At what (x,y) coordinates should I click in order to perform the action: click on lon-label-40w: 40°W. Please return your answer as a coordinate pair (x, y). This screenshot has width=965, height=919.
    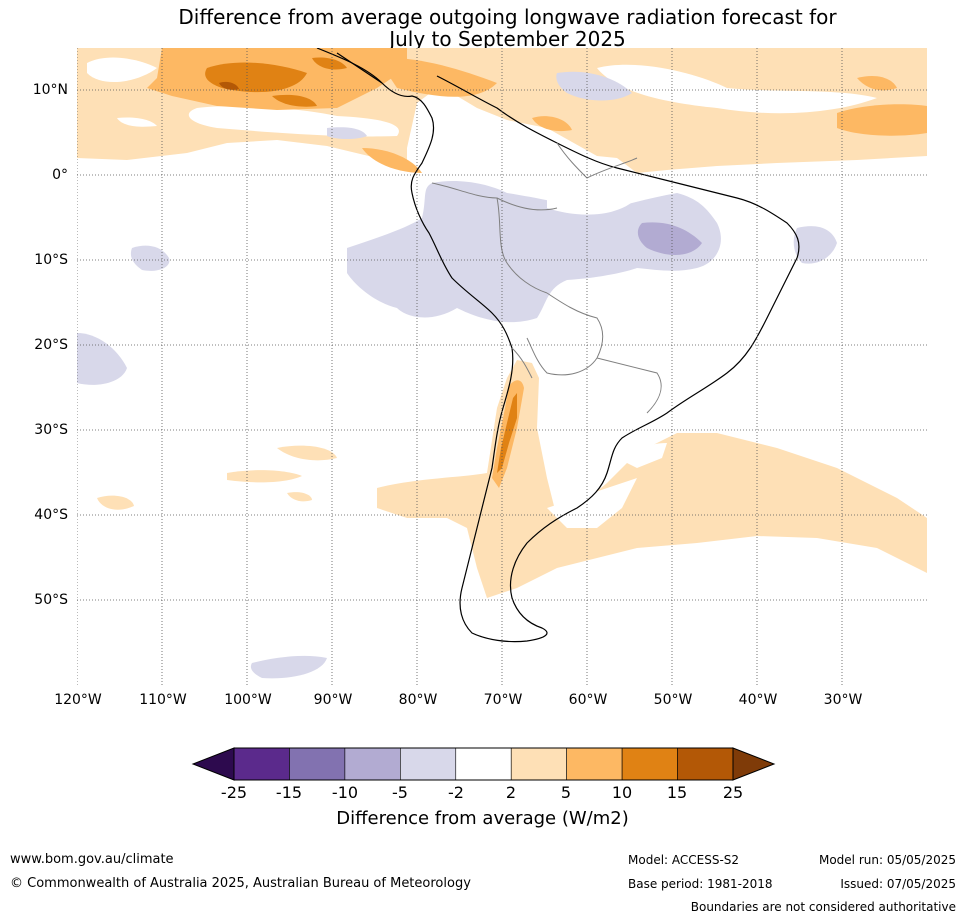
    Looking at the image, I should click on (758, 700).